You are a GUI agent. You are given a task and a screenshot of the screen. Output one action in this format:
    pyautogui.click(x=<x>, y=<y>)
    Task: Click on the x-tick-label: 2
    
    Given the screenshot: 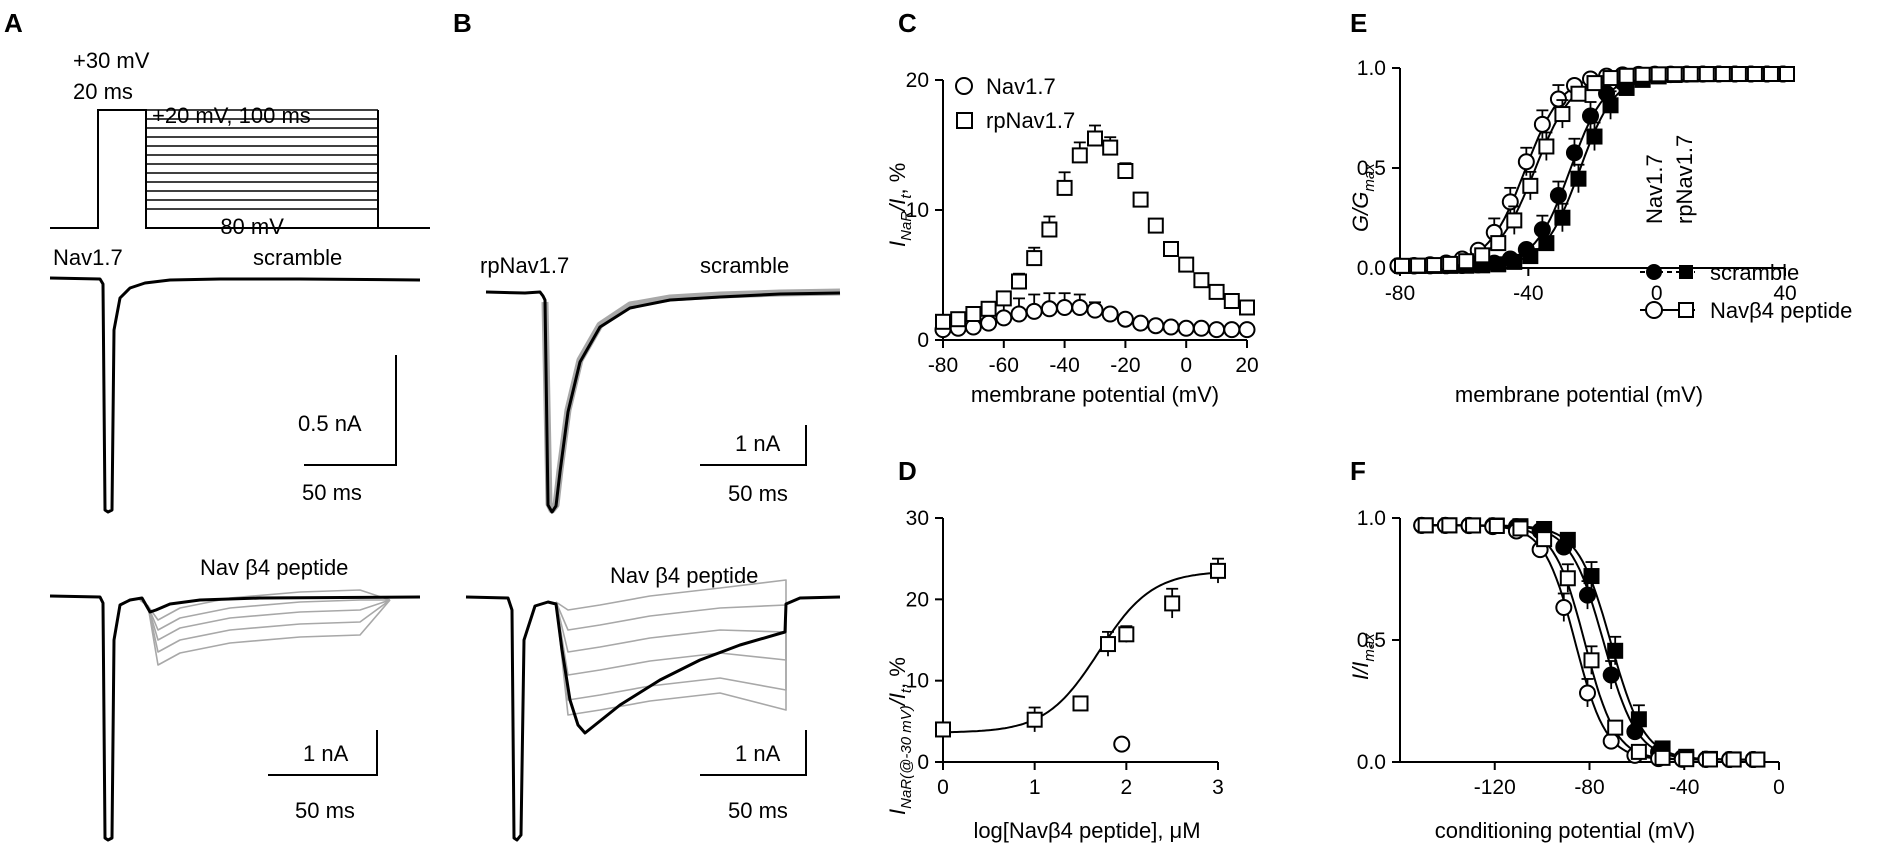 What is the action you would take?
    pyautogui.click(x=1126, y=787)
    